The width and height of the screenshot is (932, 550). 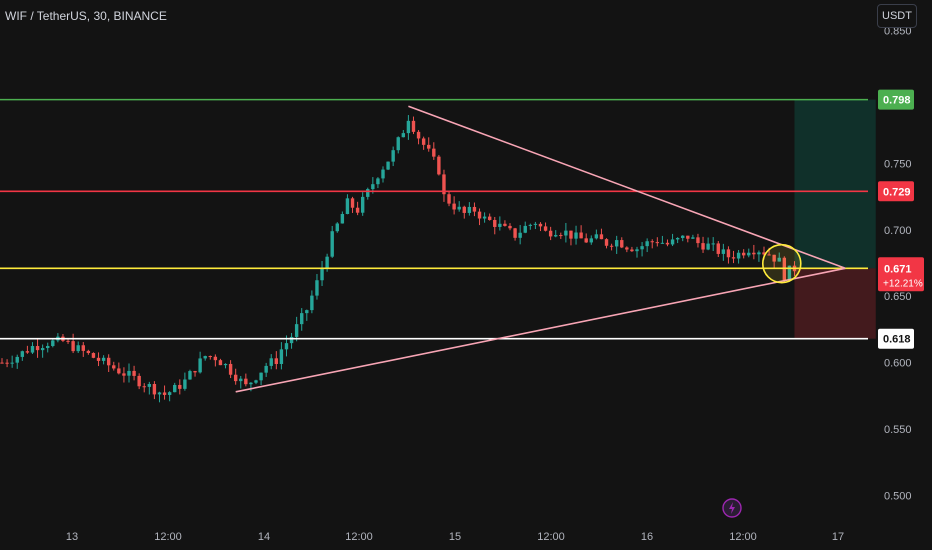 I want to click on upper-trendline, so click(x=627, y=187).